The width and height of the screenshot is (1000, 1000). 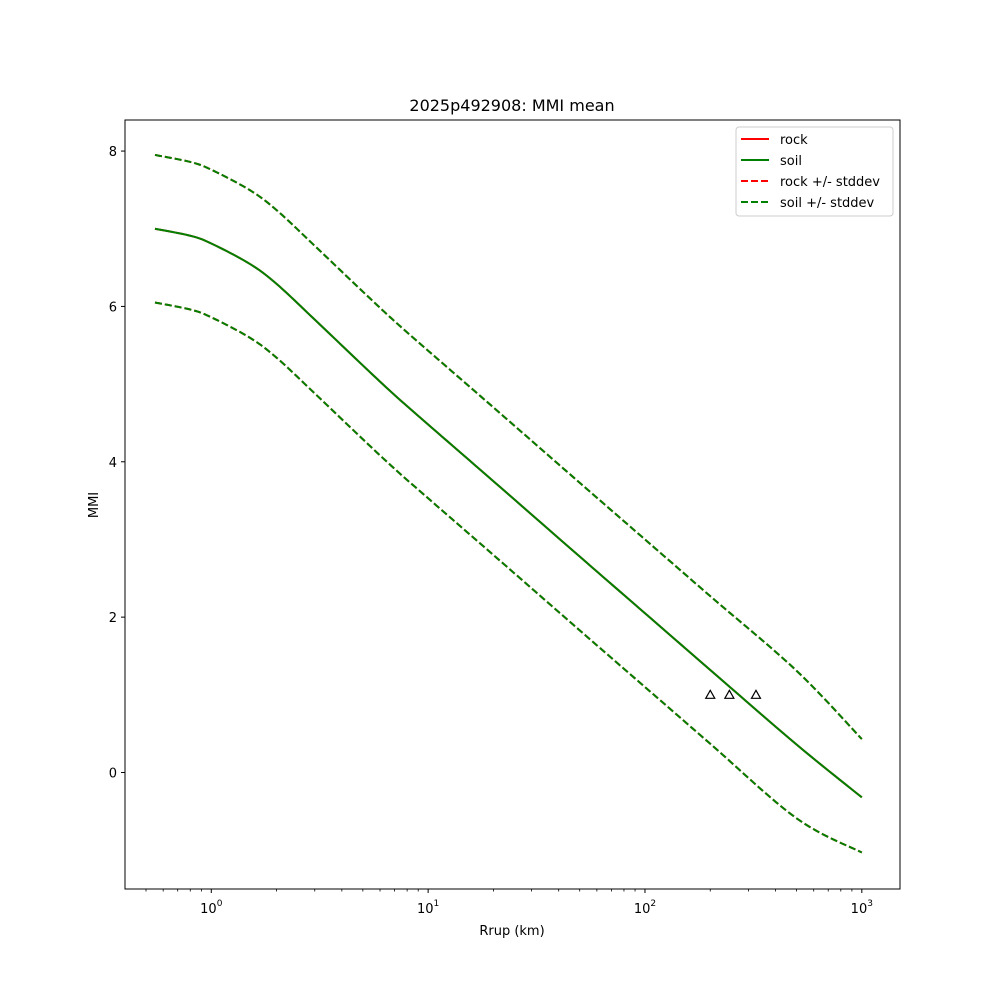 I want to click on legend-label: soil, so click(x=791, y=161).